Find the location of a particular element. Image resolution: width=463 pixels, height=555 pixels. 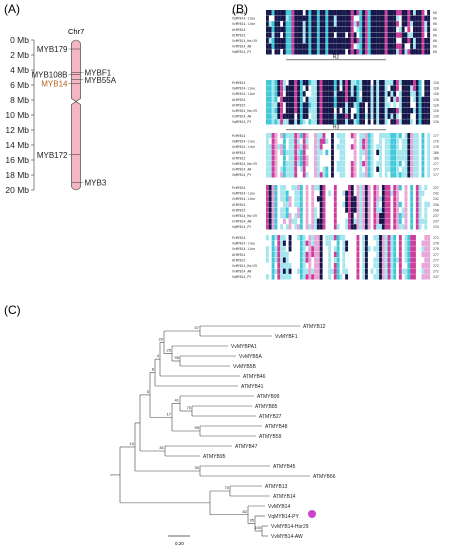

sequence-name: VqMYB14_PY is located at coordinates (241, 175).